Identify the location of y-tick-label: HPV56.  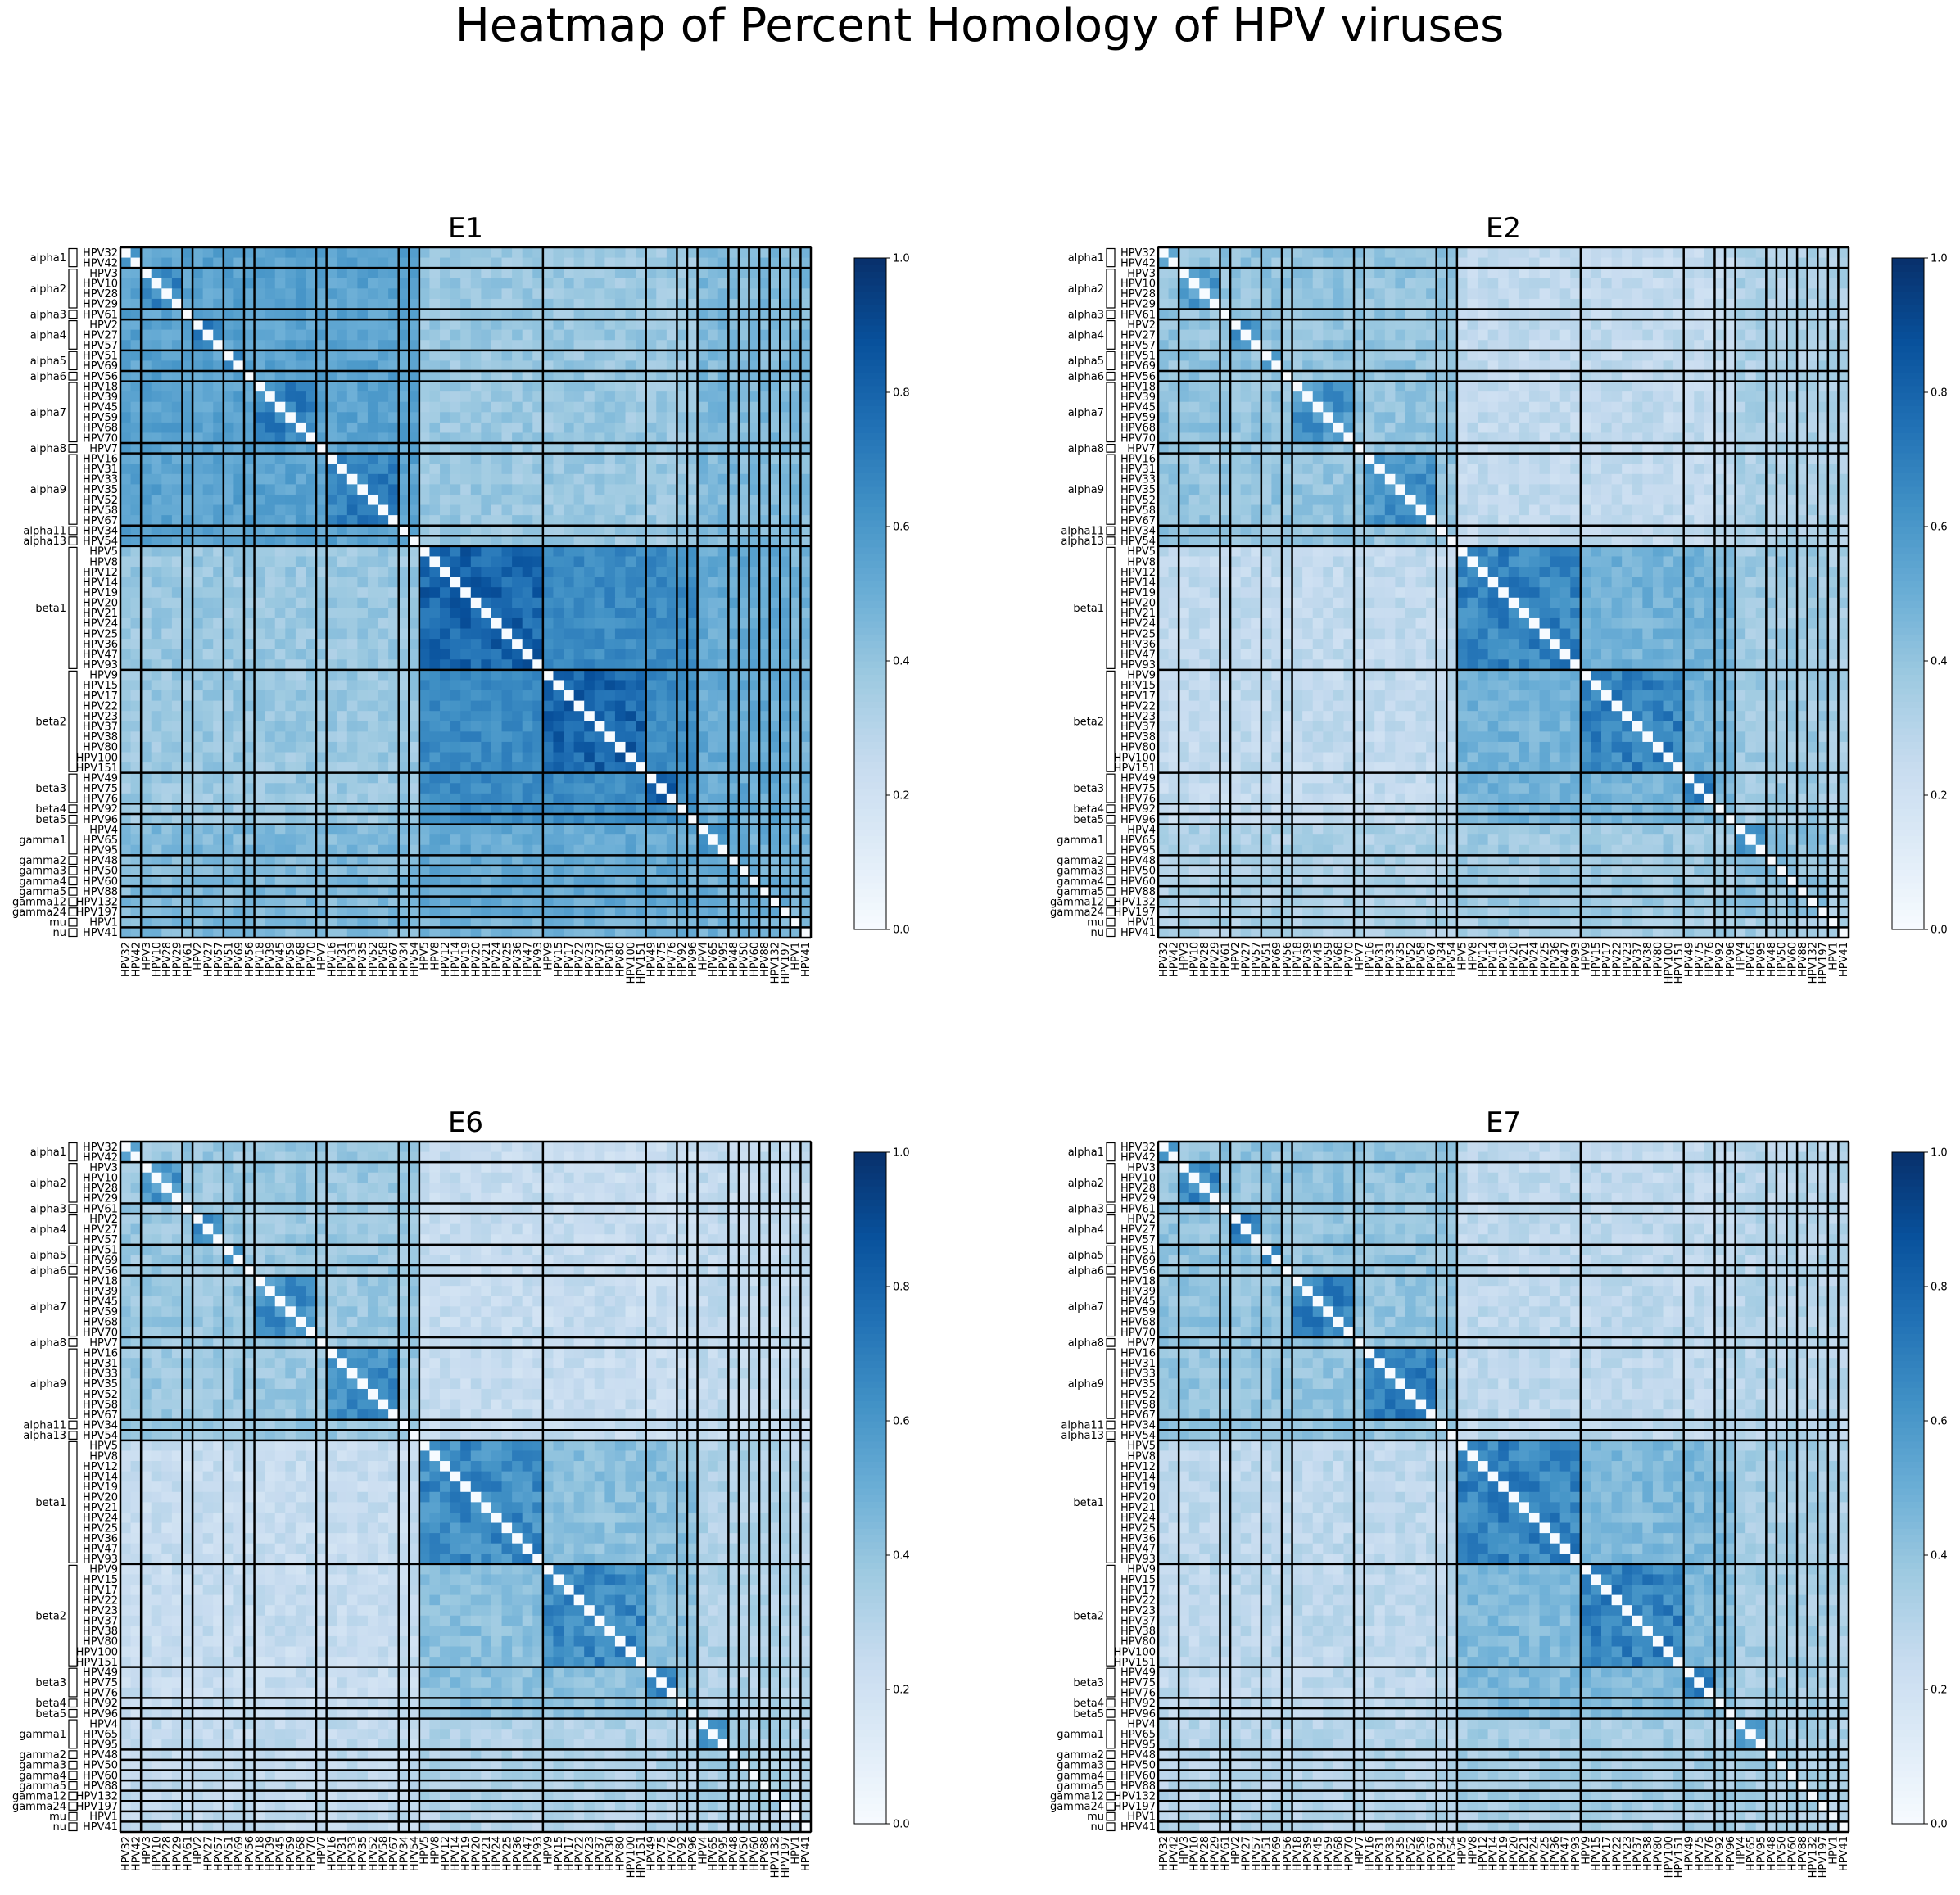
(101, 377).